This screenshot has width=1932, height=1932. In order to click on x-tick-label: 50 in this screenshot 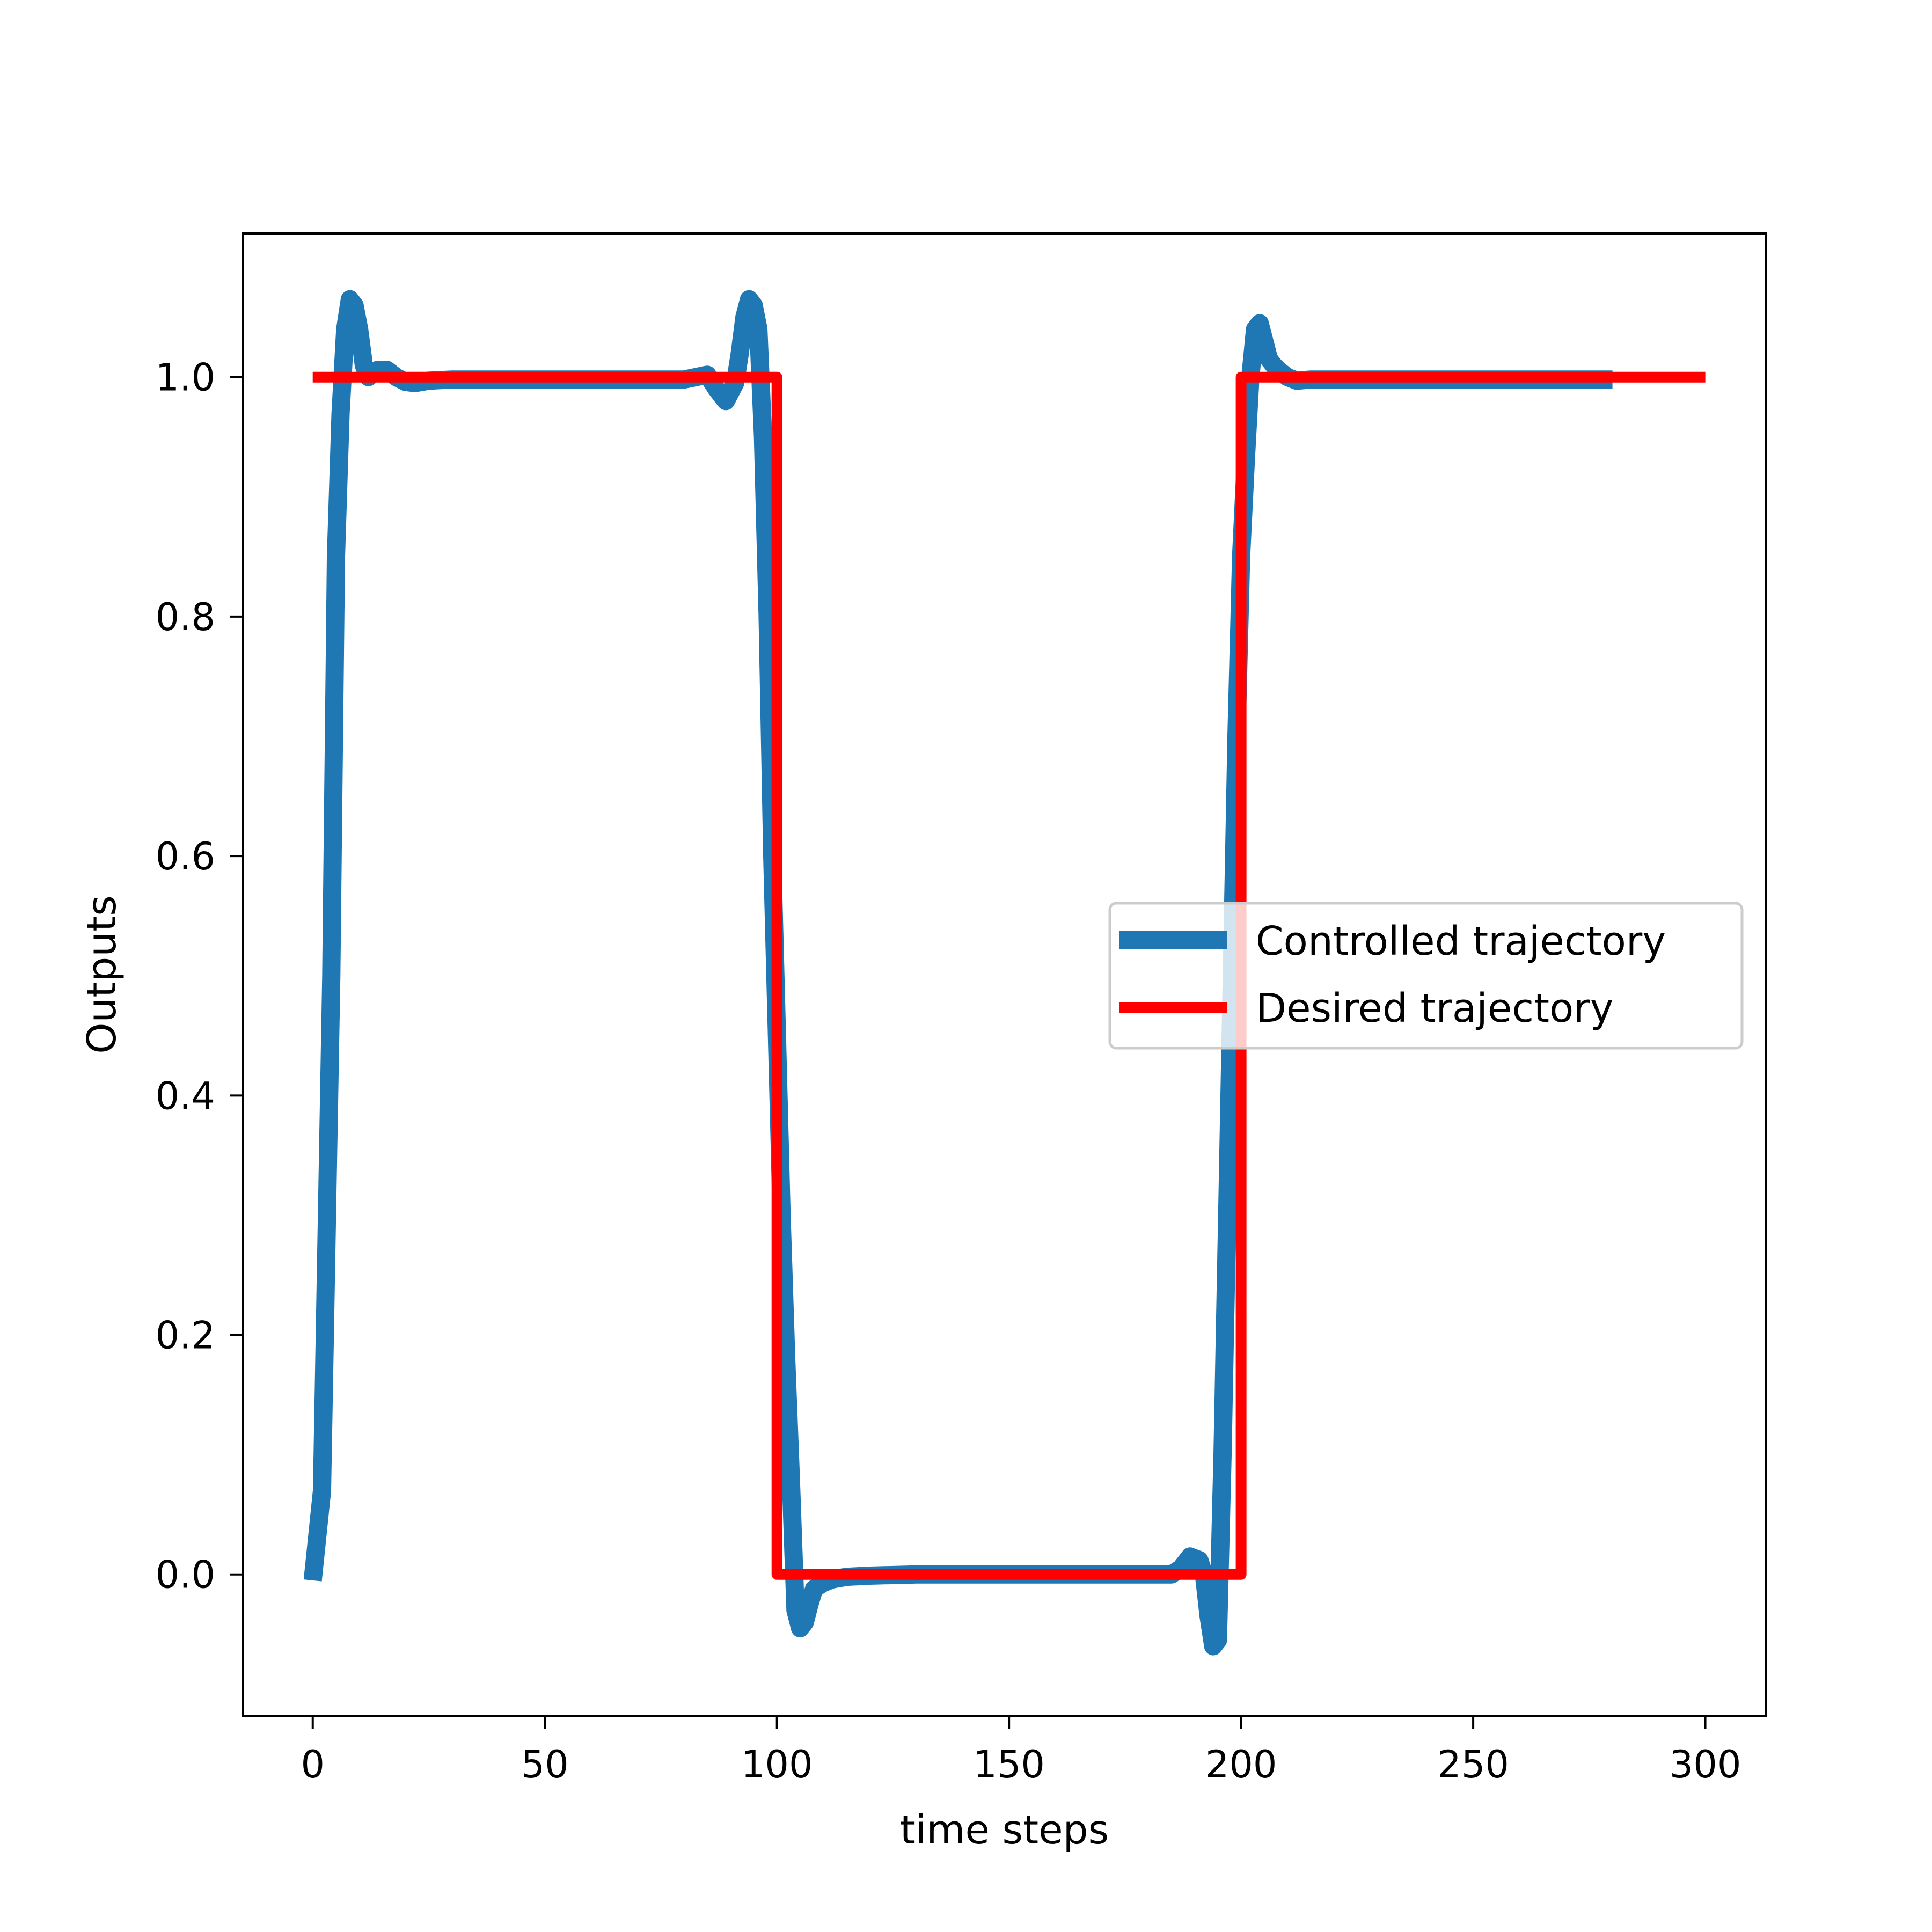, I will do `click(545, 1765)`.